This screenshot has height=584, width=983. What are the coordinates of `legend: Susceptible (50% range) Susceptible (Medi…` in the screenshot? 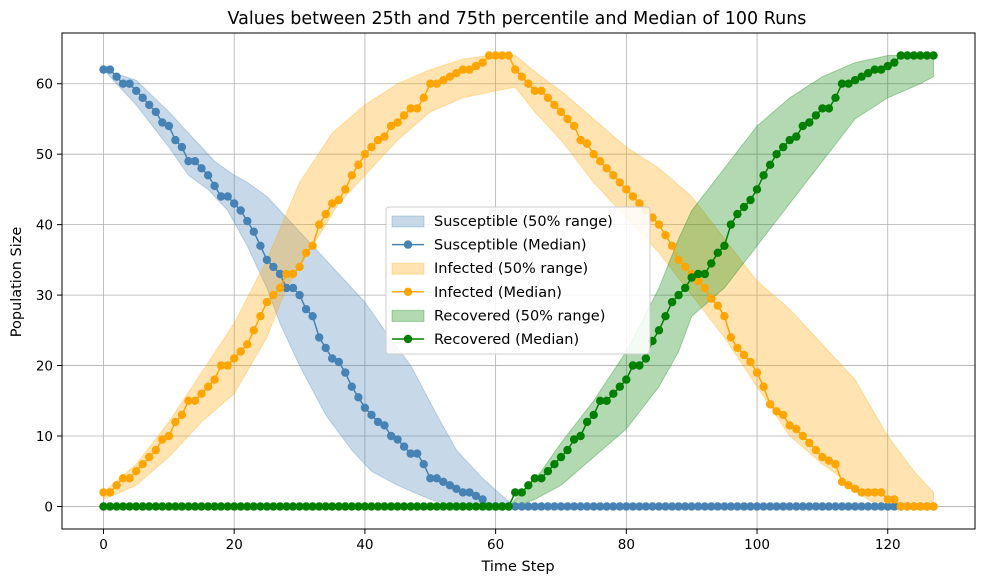 It's located at (518, 280).